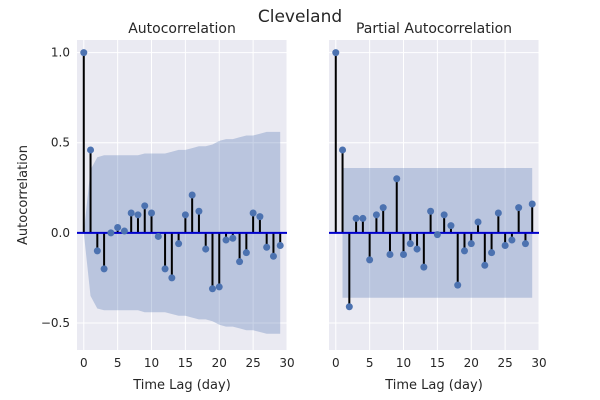 Image resolution: width=600 pixels, height=400 pixels. Describe the element at coordinates (60, 233) in the screenshot. I see `y-tick-label: 0.0` at that location.